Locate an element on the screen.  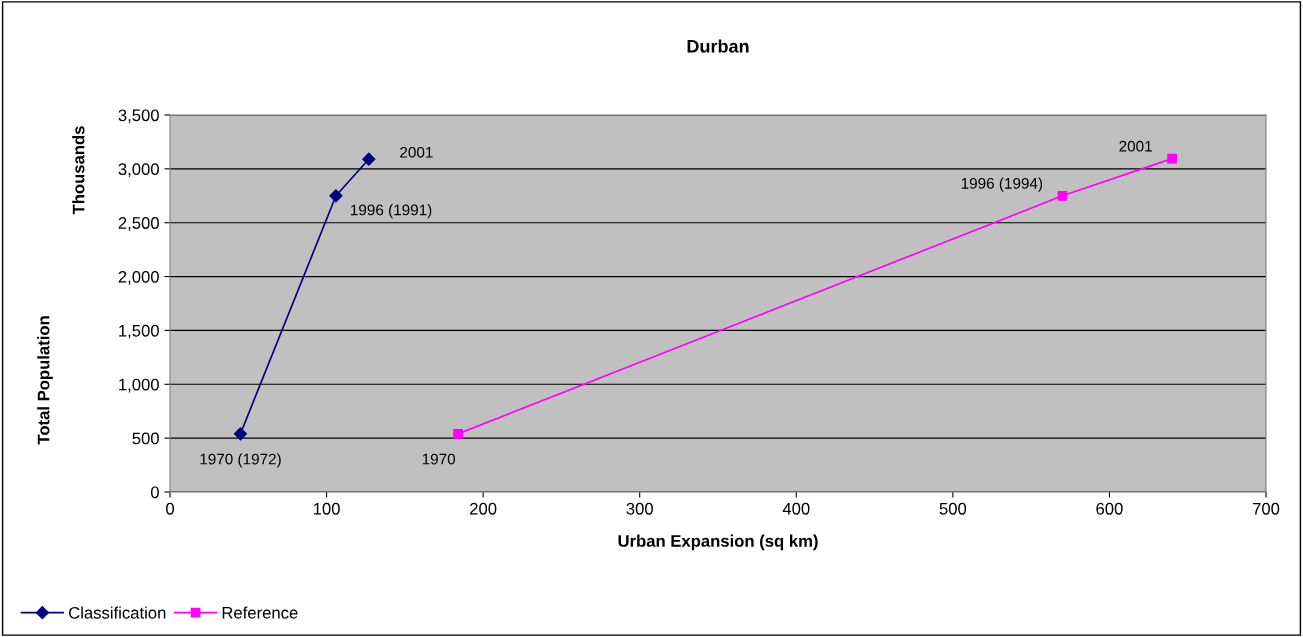
y-axis-title: Total Population is located at coordinates (45, 380).